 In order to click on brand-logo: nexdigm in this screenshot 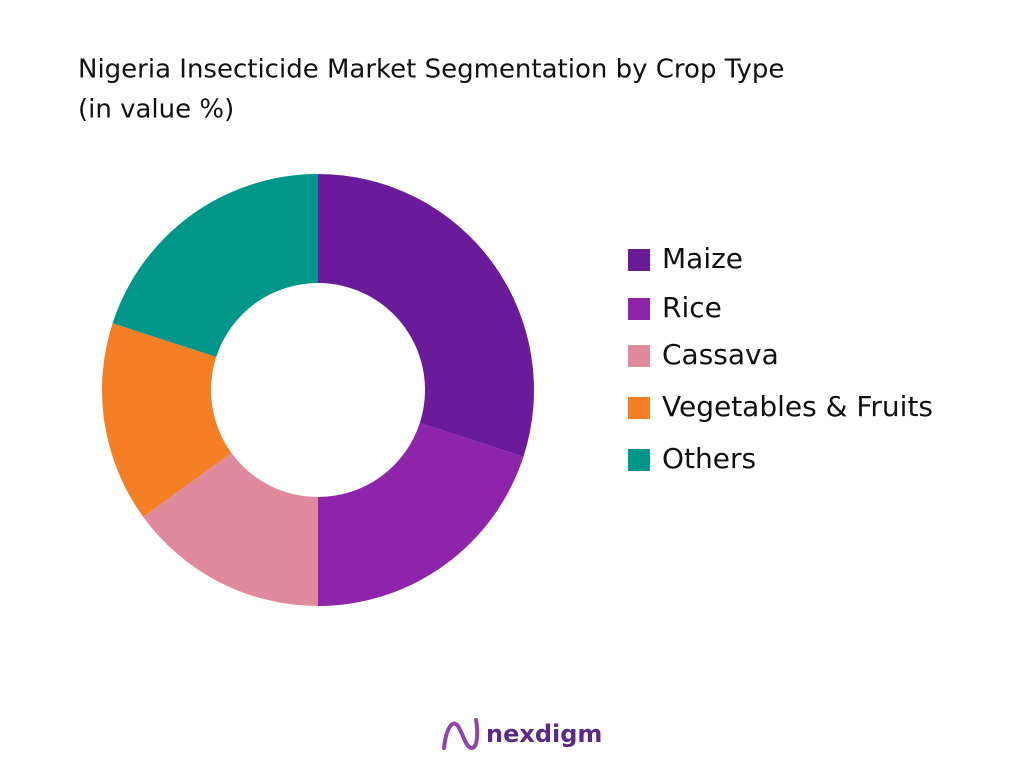, I will do `click(522, 734)`.